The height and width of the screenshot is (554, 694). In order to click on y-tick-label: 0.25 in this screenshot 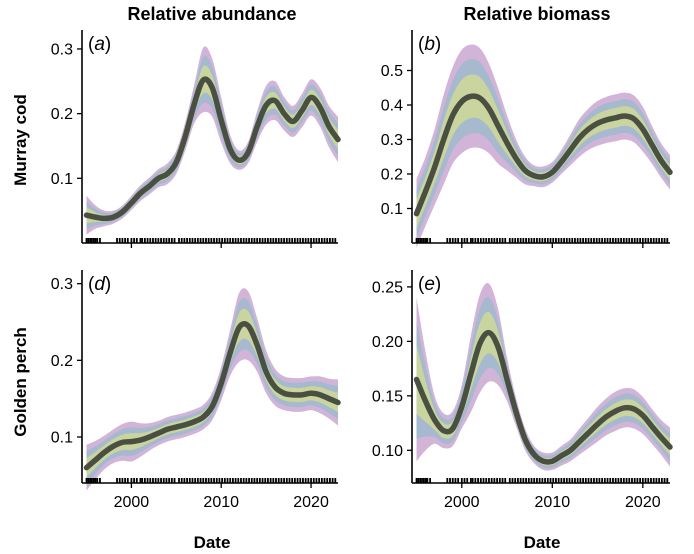, I will do `click(387, 287)`.